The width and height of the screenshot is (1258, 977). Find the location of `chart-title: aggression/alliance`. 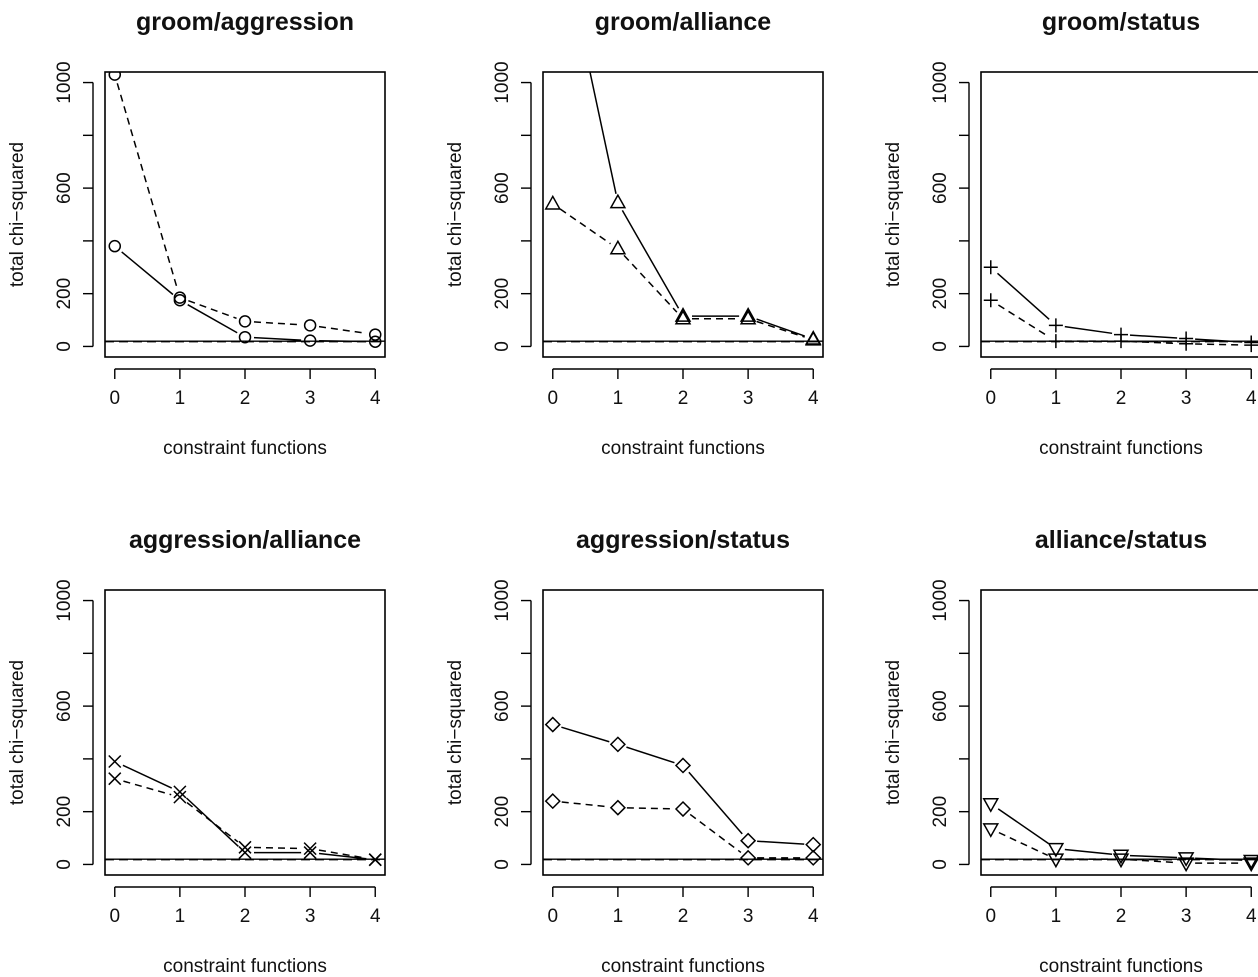

chart-title: aggression/alliance is located at coordinates (245, 540).